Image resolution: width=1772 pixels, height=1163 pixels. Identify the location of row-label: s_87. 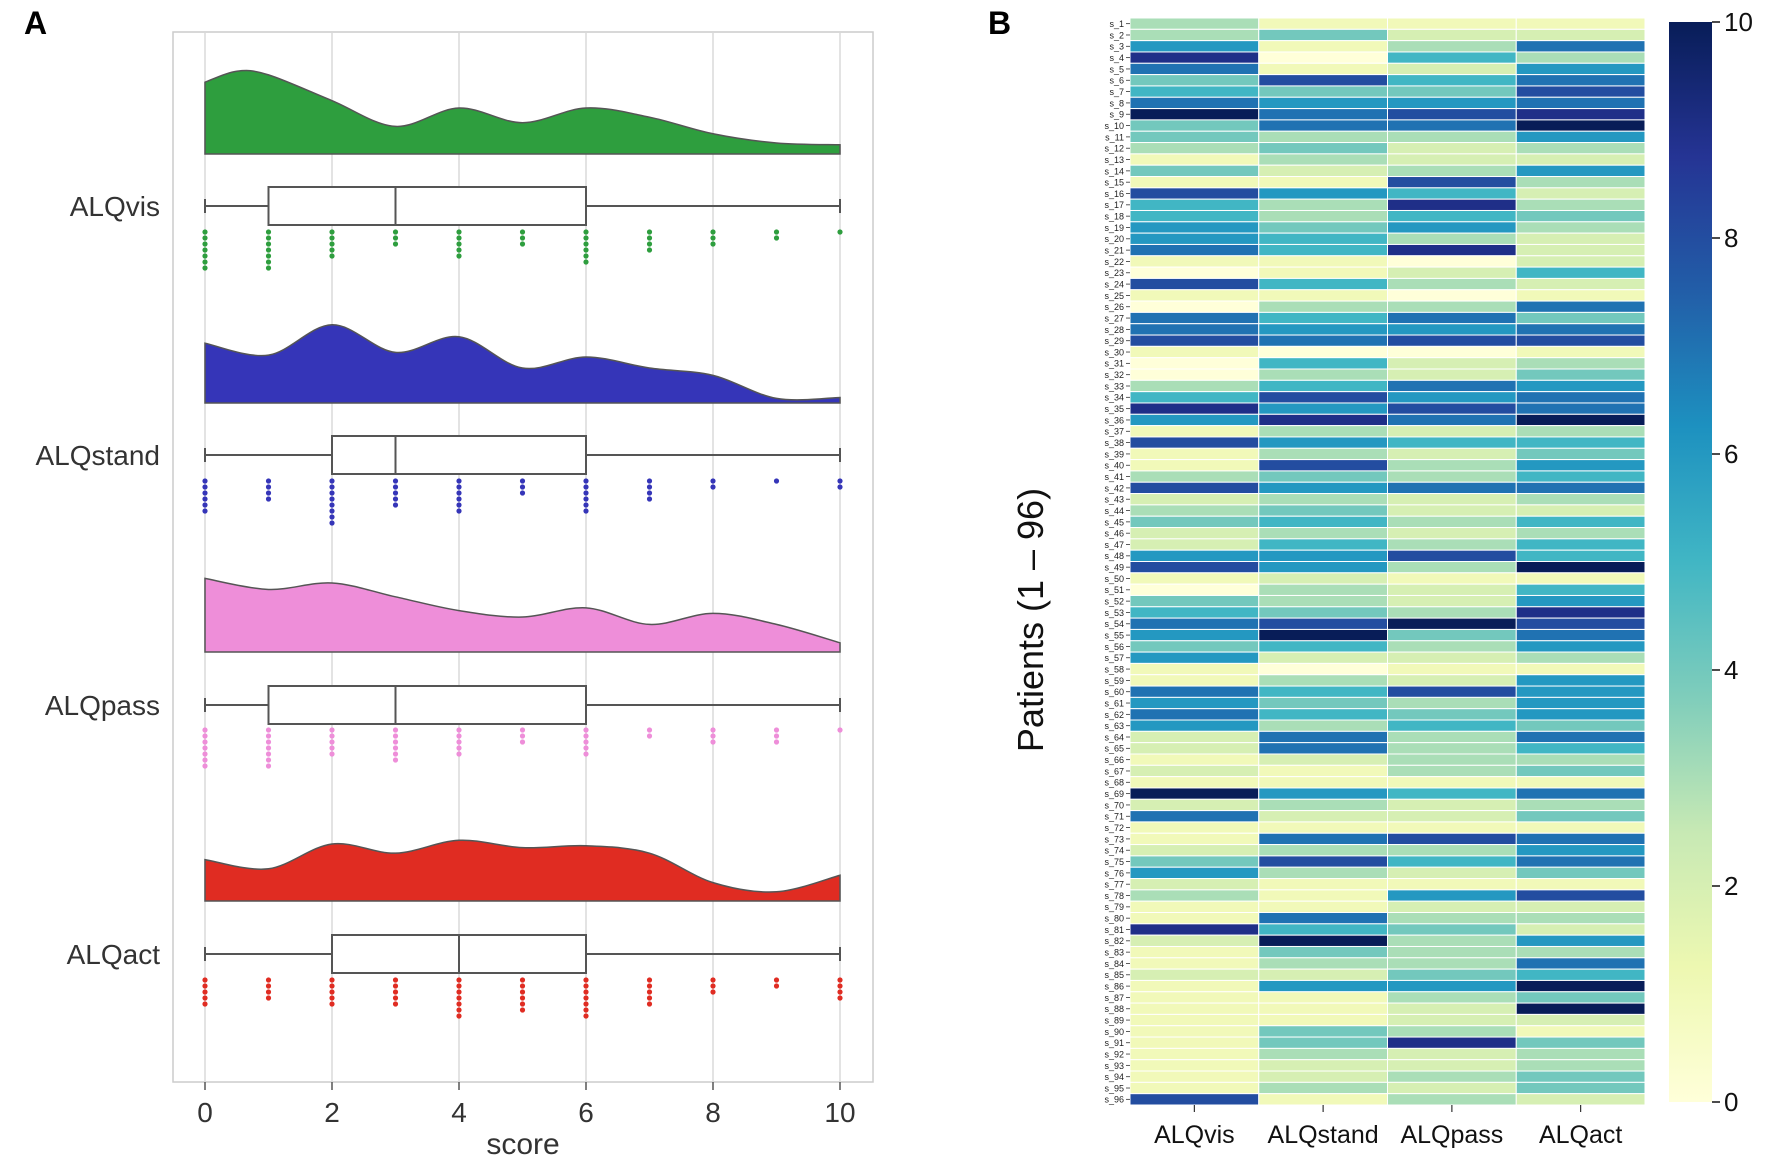
(1114, 998).